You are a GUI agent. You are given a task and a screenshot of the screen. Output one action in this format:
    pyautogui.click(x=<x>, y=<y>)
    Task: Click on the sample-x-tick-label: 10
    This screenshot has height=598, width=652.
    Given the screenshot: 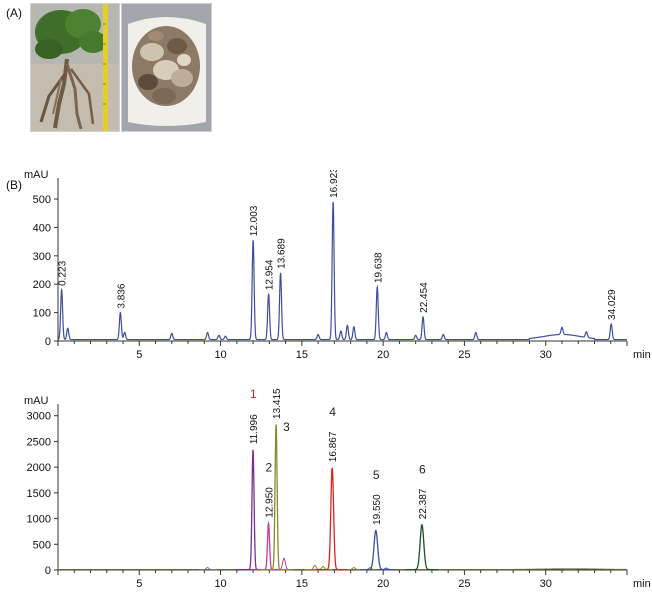 What is the action you would take?
    pyautogui.click(x=220, y=355)
    